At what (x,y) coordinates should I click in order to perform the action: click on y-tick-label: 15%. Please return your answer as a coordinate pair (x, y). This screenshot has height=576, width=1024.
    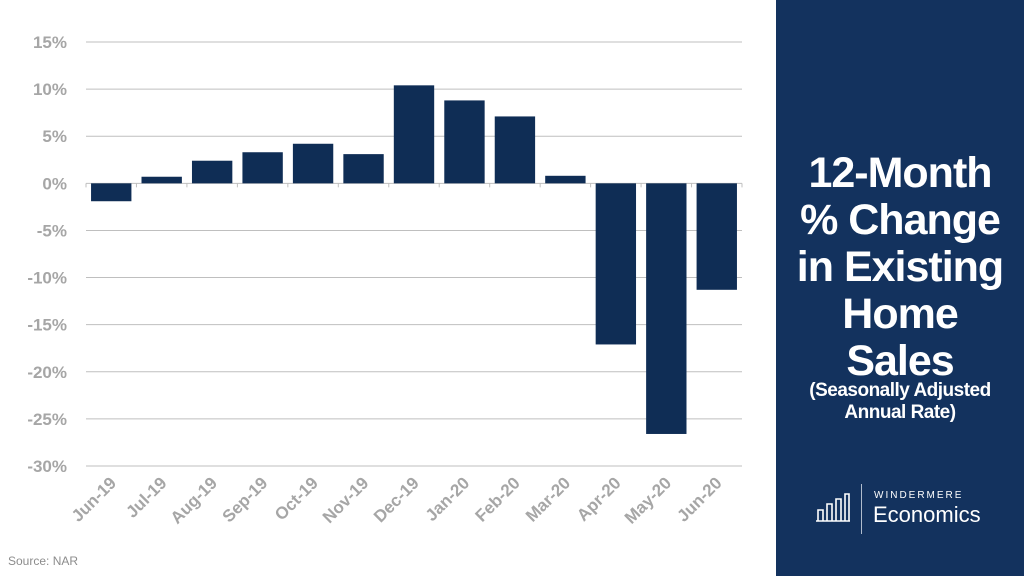
    Looking at the image, I should click on (50, 42).